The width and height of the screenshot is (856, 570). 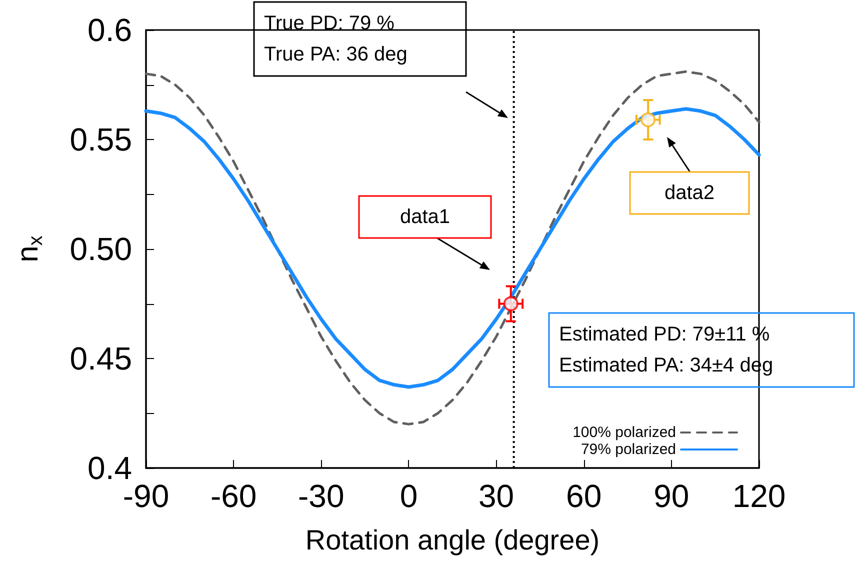 What do you see at coordinates (689, 193) in the screenshot?
I see `annotation: data2` at bounding box center [689, 193].